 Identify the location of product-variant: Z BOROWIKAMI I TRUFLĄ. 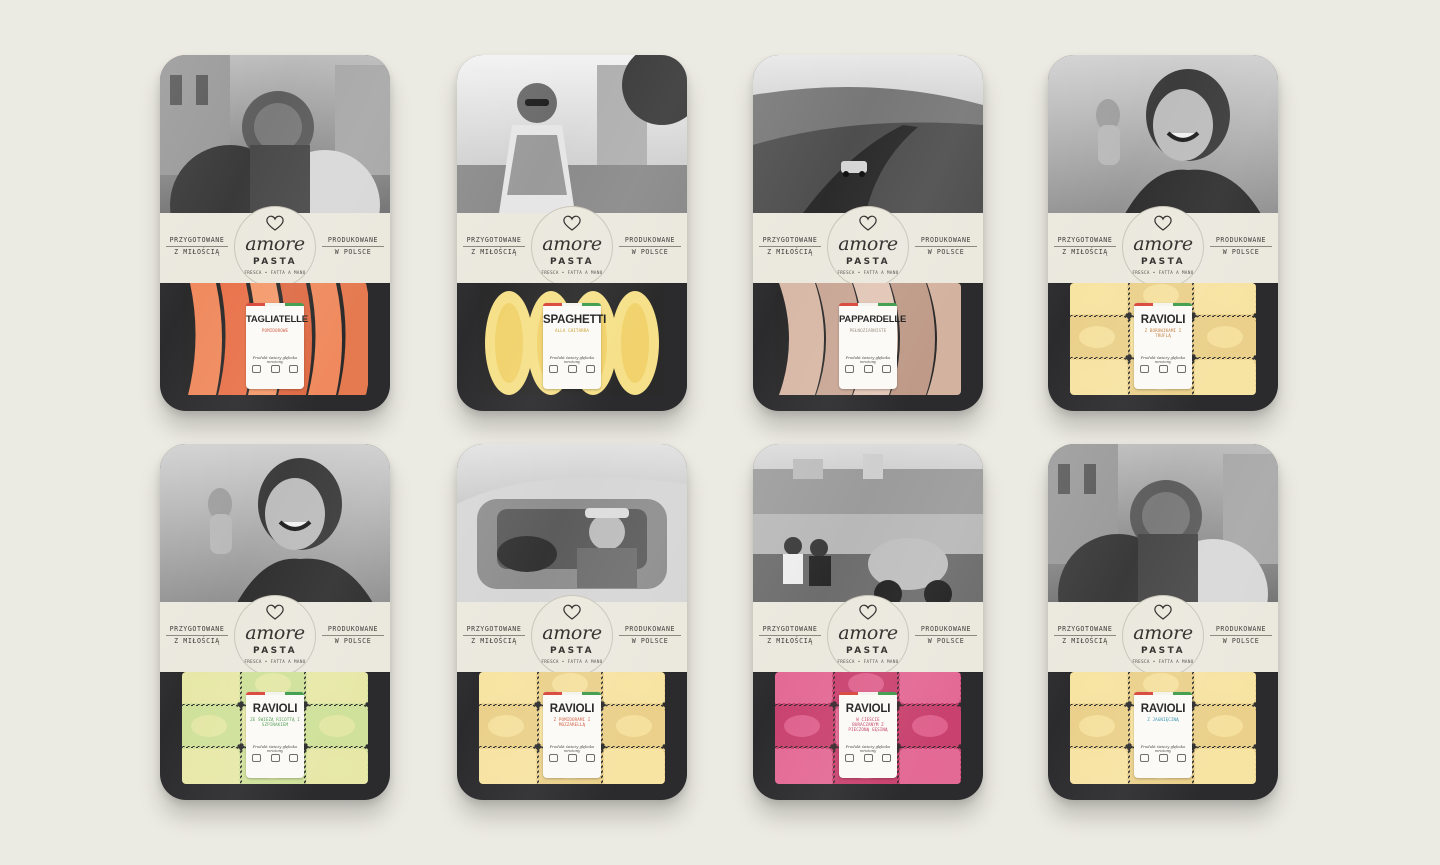
(1163, 333).